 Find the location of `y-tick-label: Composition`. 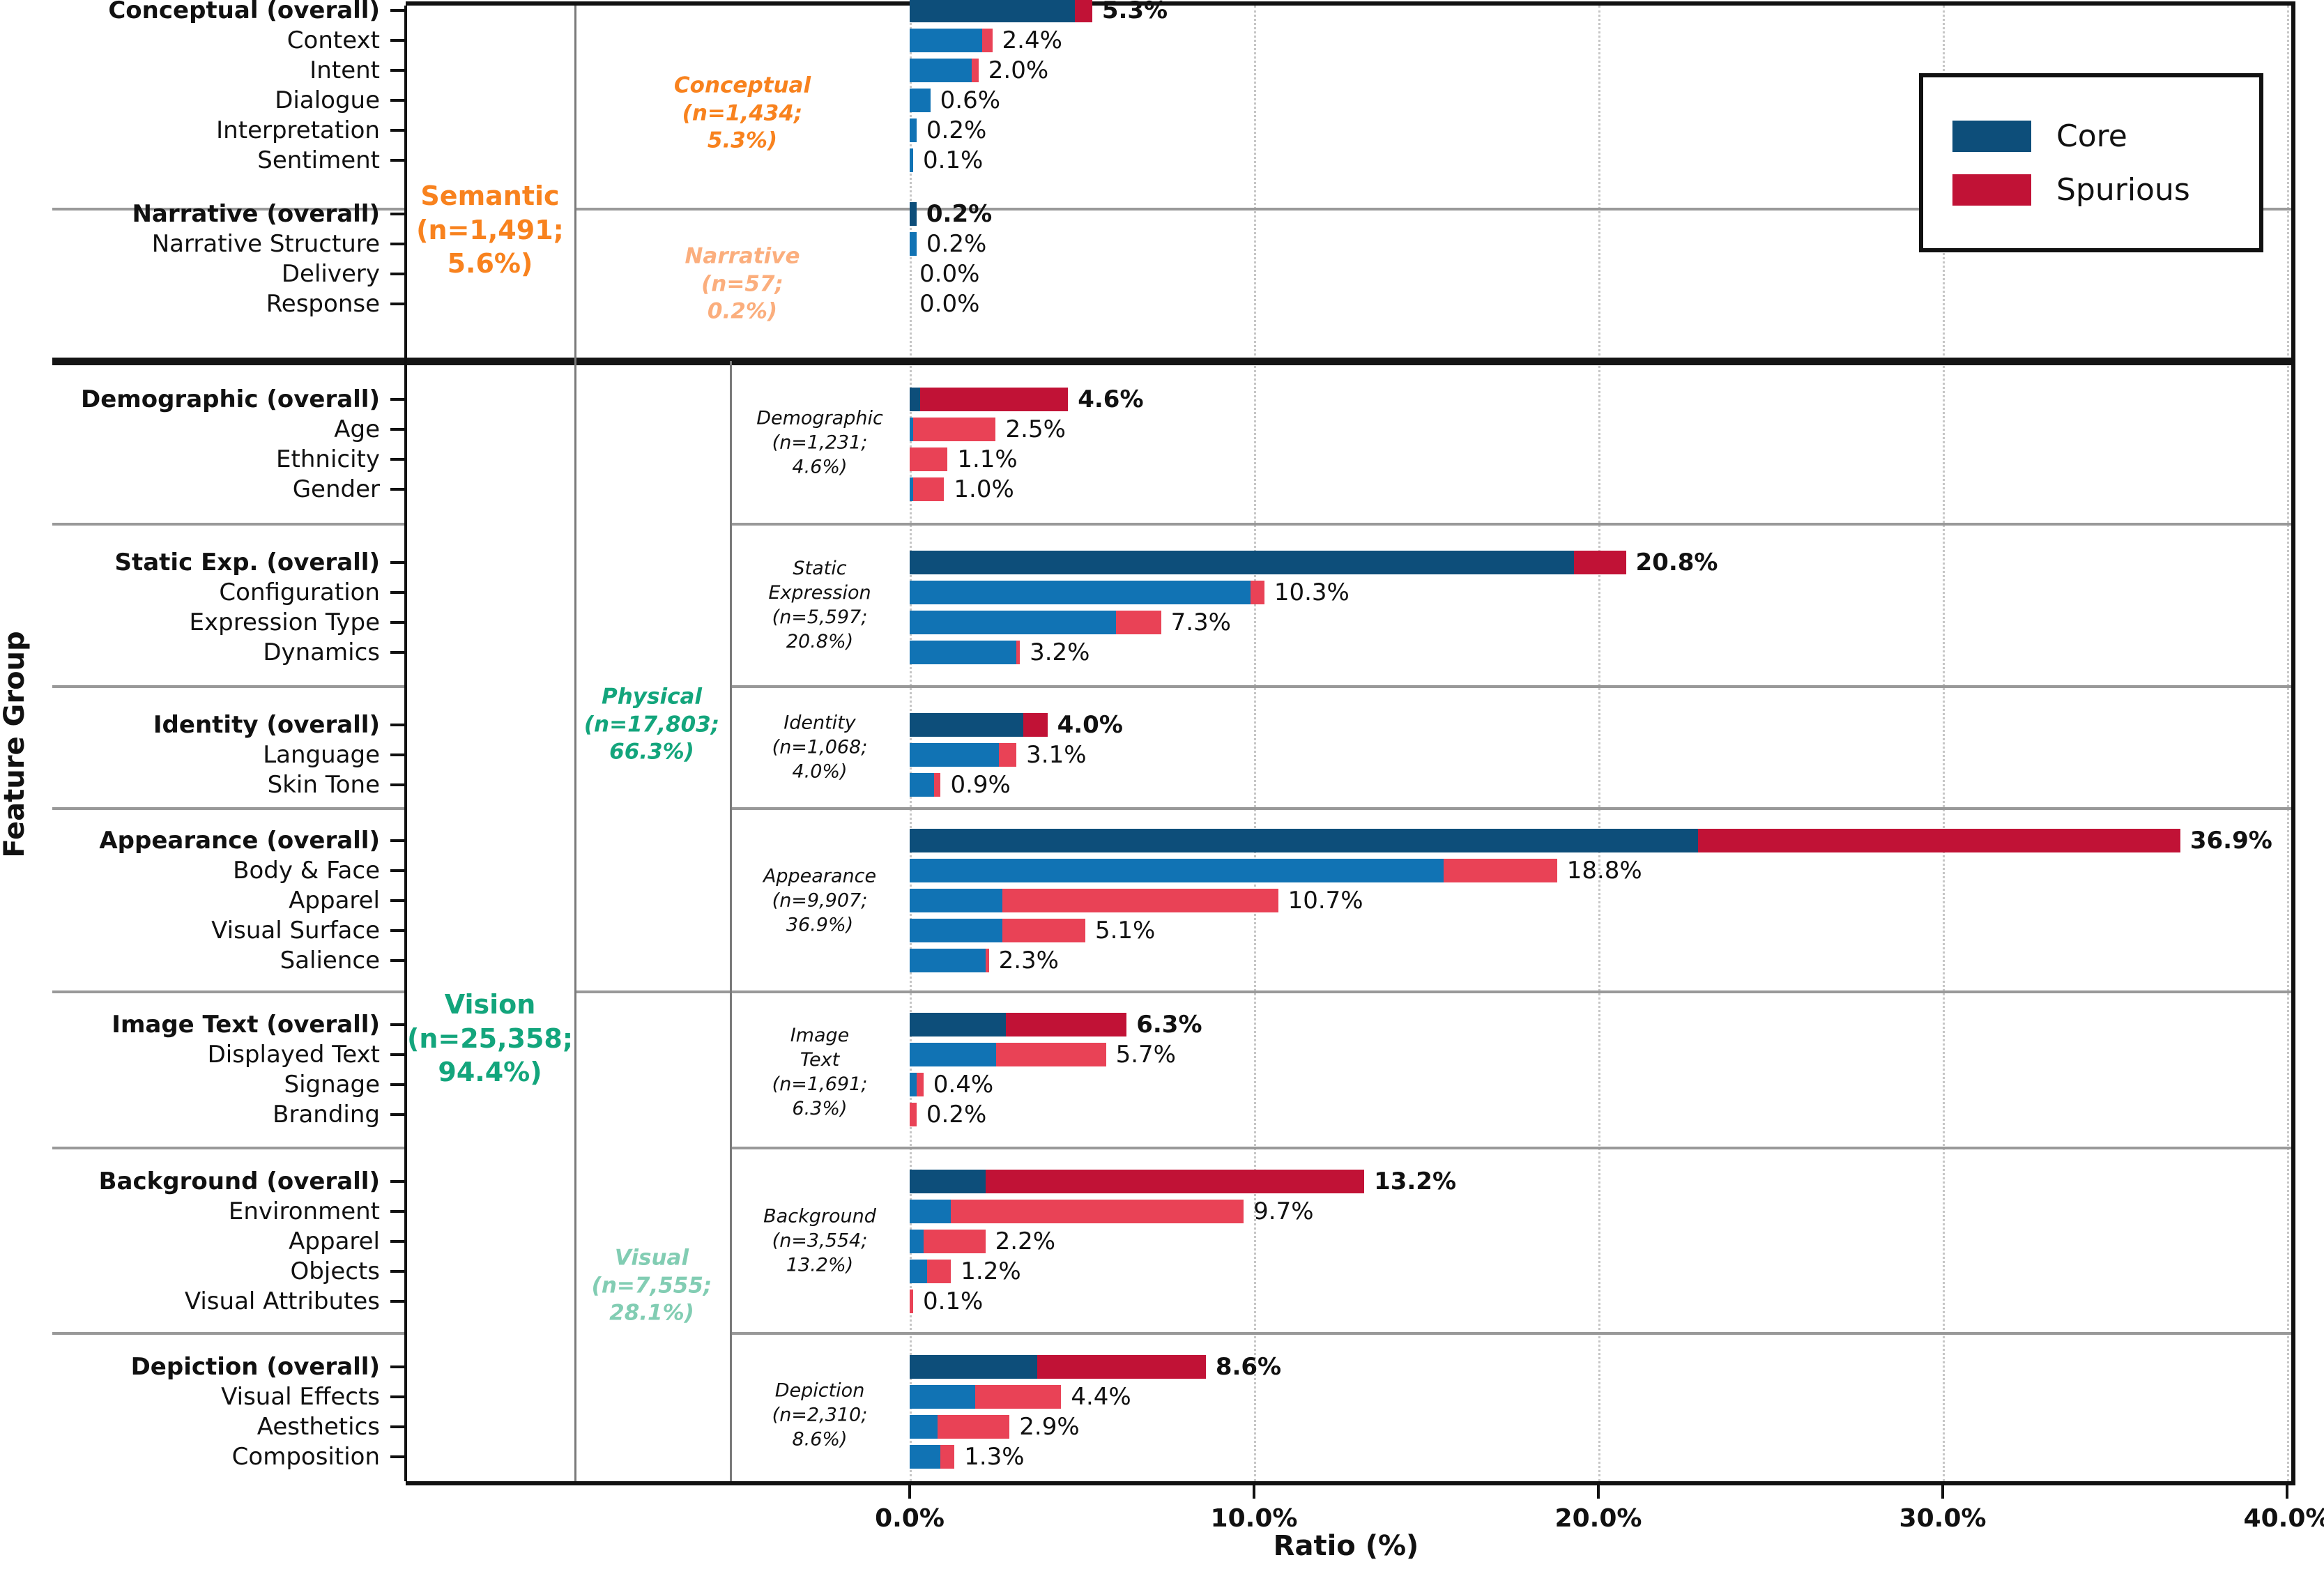

y-tick-label: Composition is located at coordinates (306, 1457).